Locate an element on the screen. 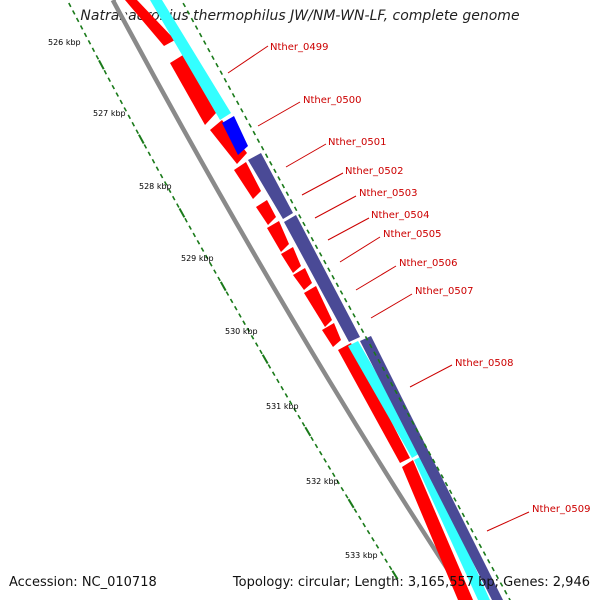  scale-label: 529 kbp is located at coordinates (197, 258).